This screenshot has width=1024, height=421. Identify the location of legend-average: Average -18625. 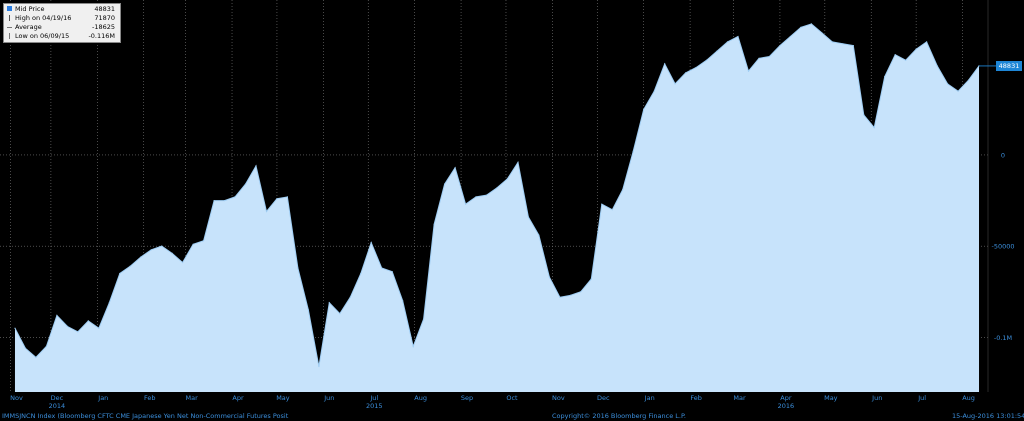
(62, 27).